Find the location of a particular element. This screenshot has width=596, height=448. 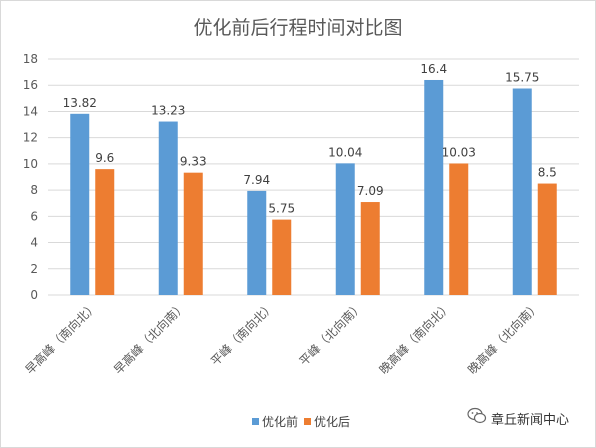

watermark: 章丘新闻中心 is located at coordinates (518, 417).